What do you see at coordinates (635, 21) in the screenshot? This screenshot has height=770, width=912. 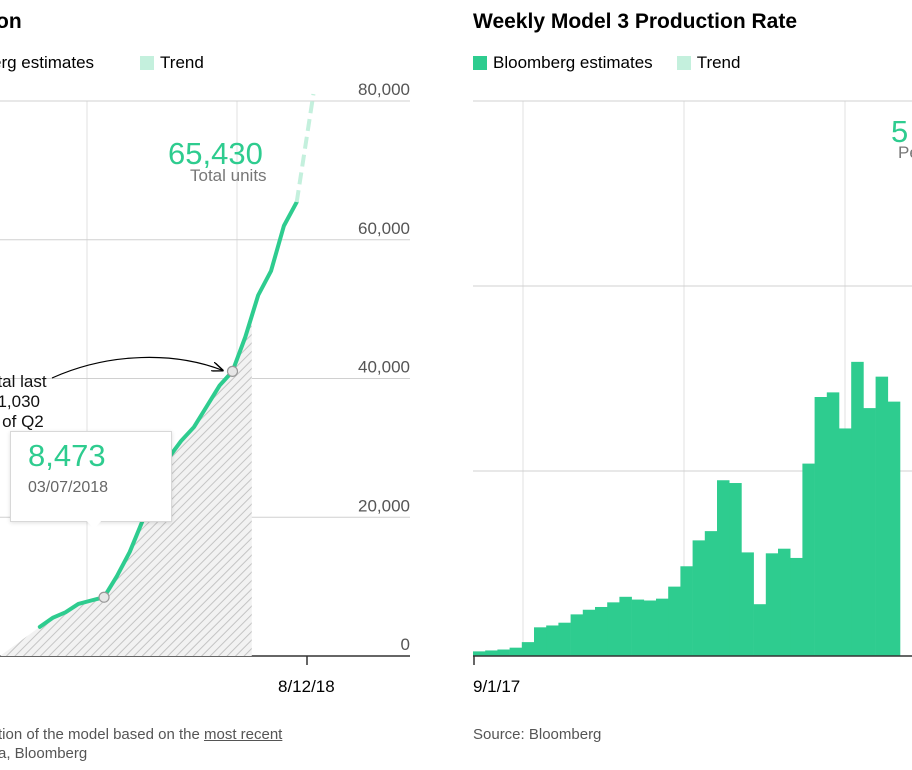 I see `chart-title: Weekly Model 3 Production Rate` at bounding box center [635, 21].